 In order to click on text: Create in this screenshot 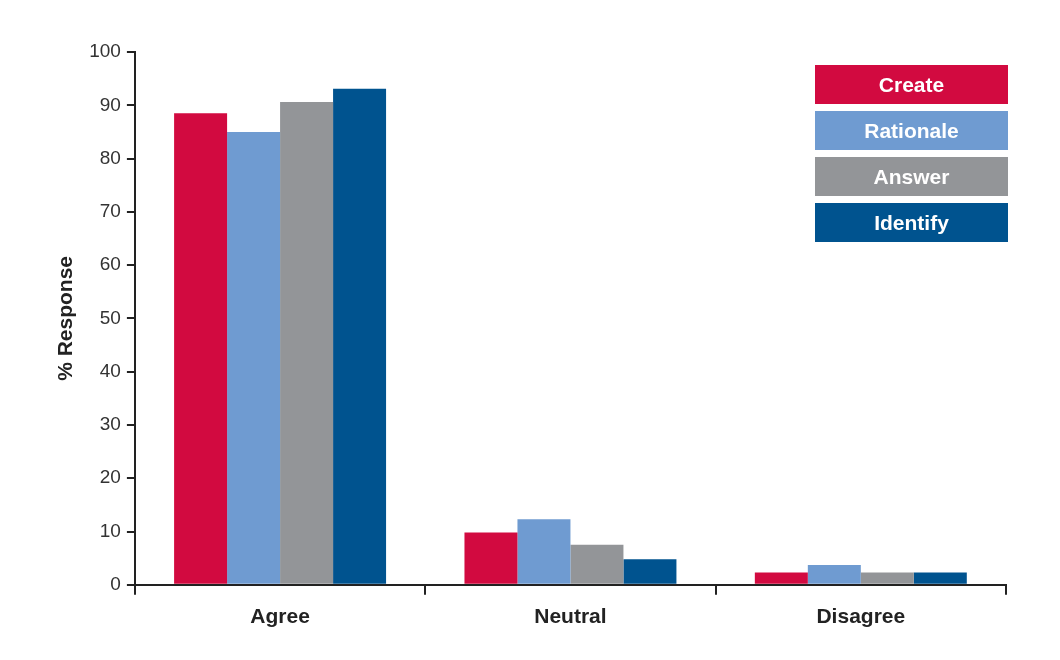, I will do `click(911, 84)`.